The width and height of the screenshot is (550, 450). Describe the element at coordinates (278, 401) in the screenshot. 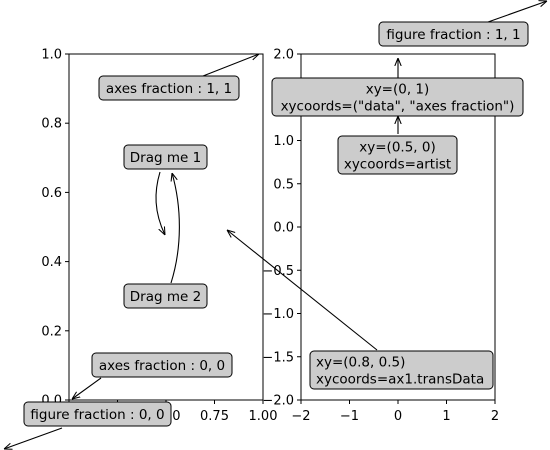

I see `right-y-tick-label: −2.0` at that location.